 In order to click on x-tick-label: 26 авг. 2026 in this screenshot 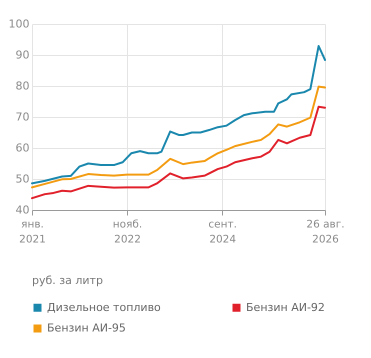, I will do `click(325, 232)`.